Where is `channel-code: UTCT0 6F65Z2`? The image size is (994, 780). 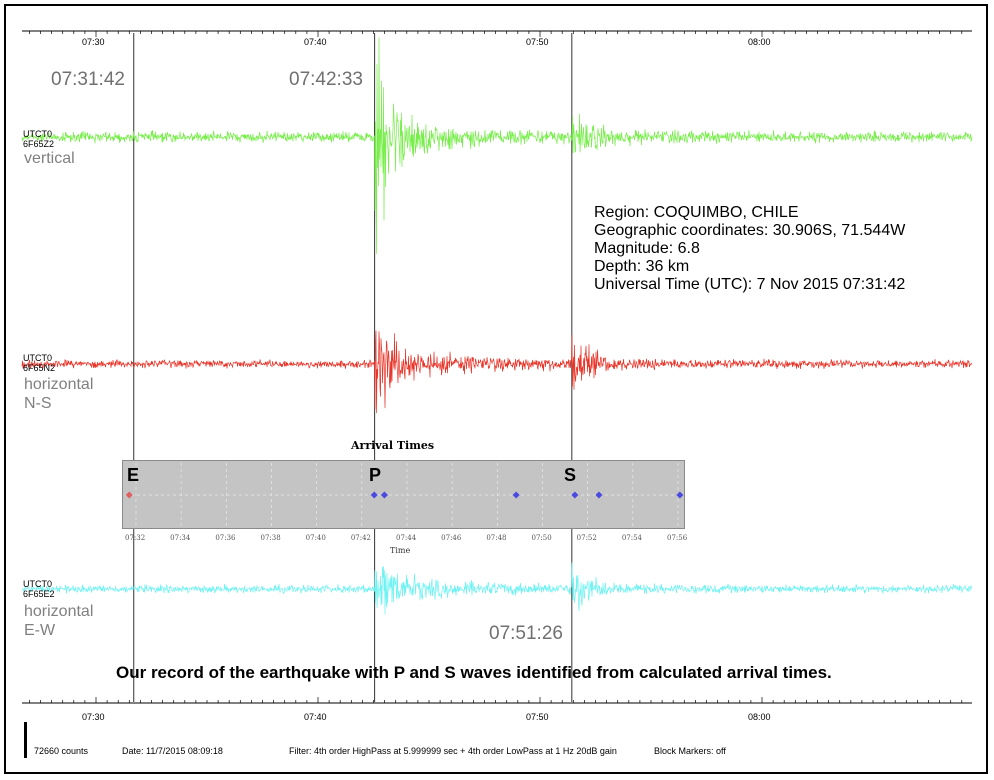
channel-code: UTCT0 6F65Z2 is located at coordinates (39, 139).